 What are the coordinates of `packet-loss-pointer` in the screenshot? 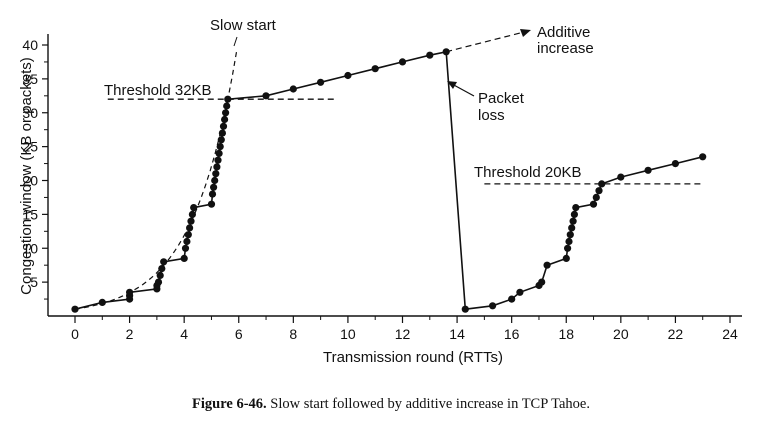 It's located at (463, 90).